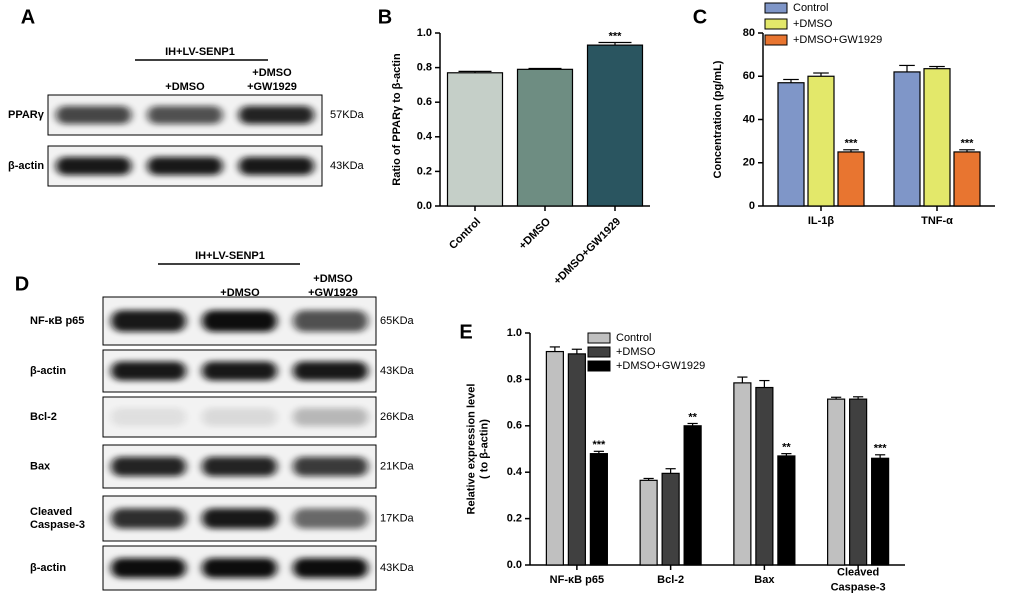 This screenshot has height=605, width=1020. What do you see at coordinates (477, 449) in the screenshot?
I see `y-axis-label: Relative expression level( to β-actin)` at bounding box center [477, 449].